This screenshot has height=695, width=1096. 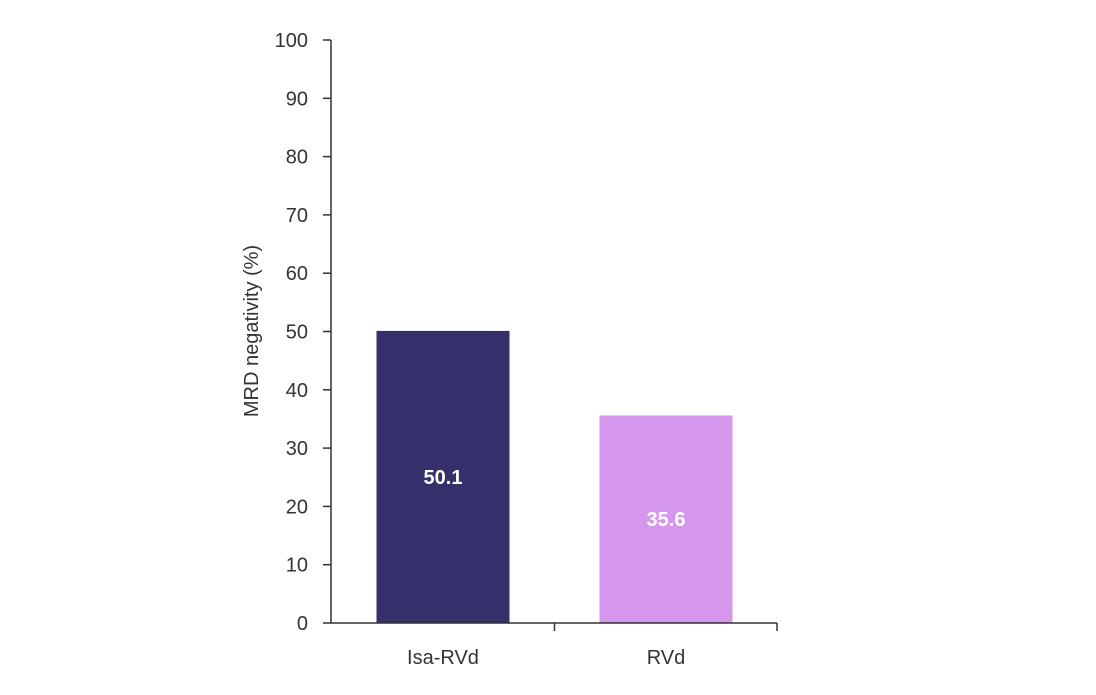 I want to click on bars-group: 50.1 35.6, so click(x=554, y=476).